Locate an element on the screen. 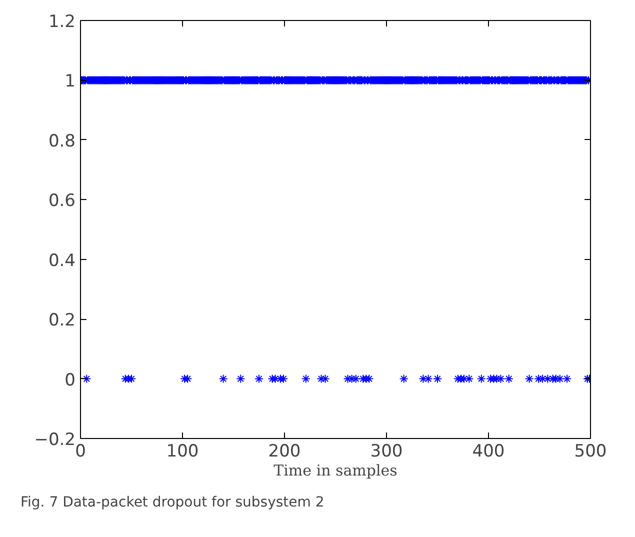  x-tick-label: 300 is located at coordinates (386, 452).